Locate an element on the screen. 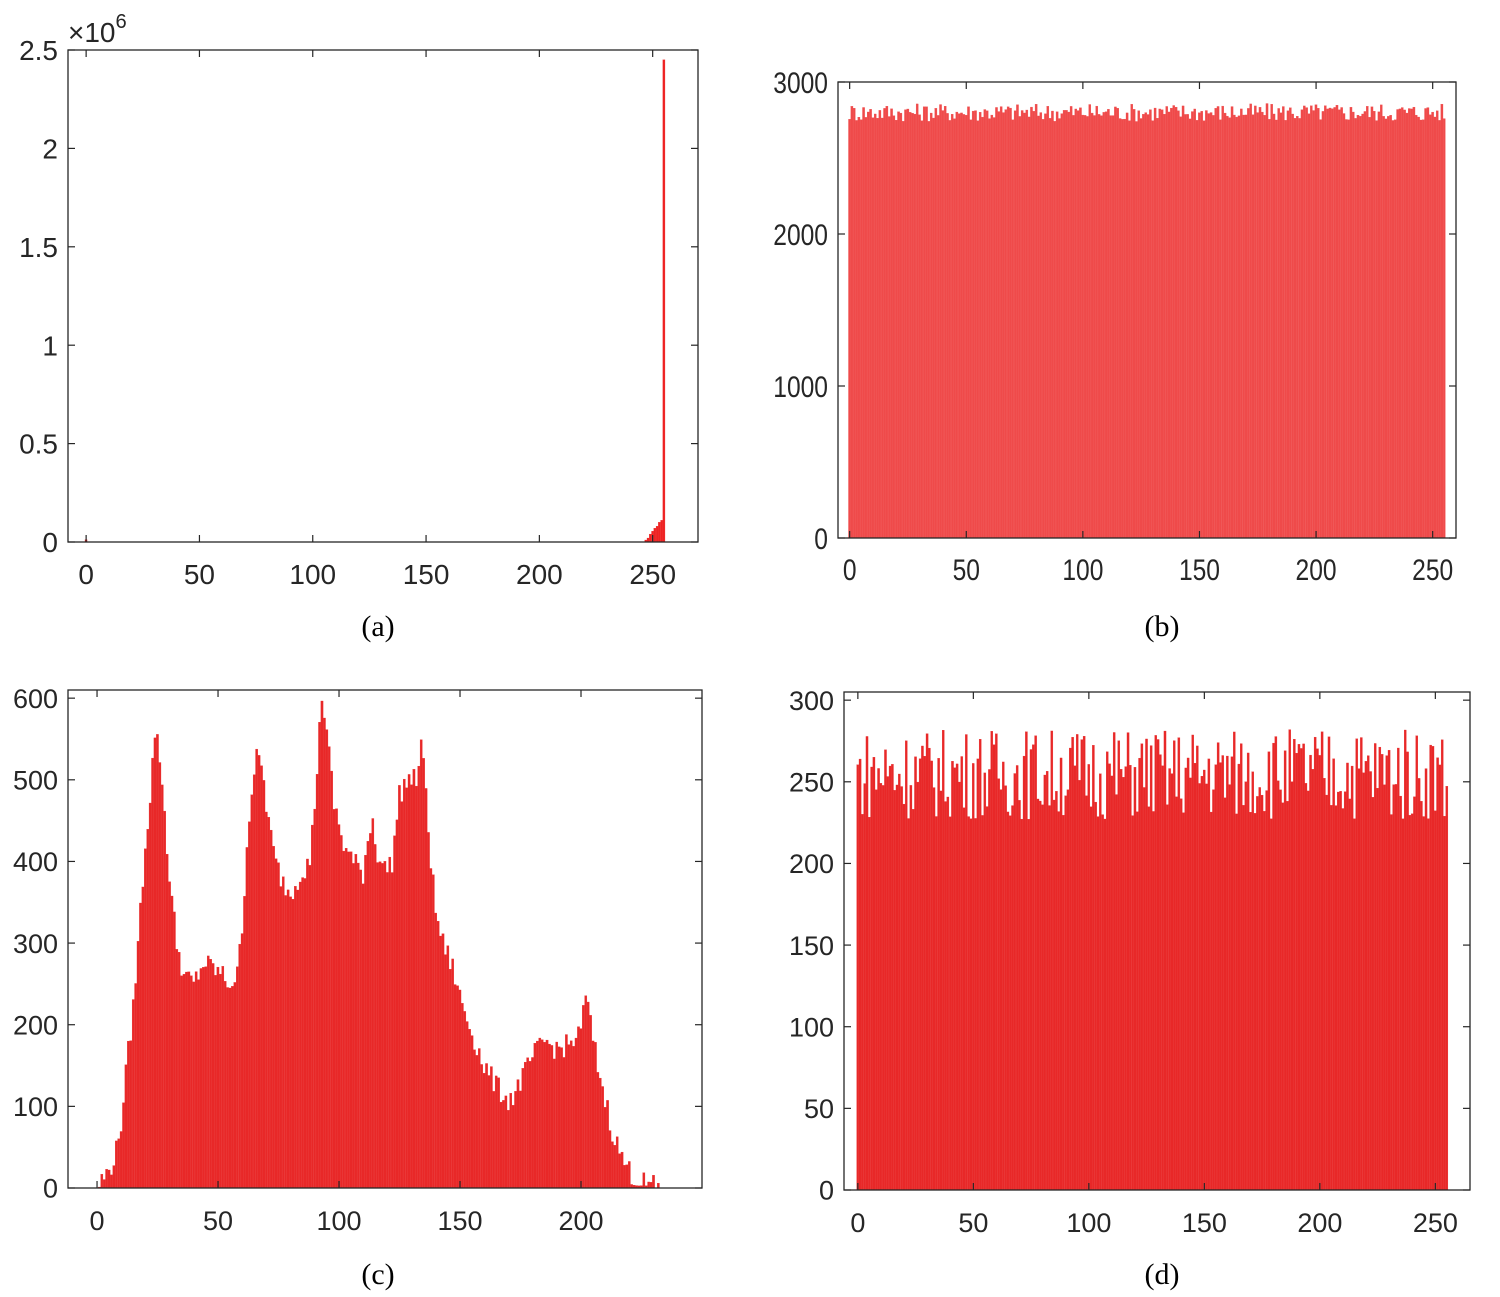  x-tick-label: 150 is located at coordinates (426, 574).